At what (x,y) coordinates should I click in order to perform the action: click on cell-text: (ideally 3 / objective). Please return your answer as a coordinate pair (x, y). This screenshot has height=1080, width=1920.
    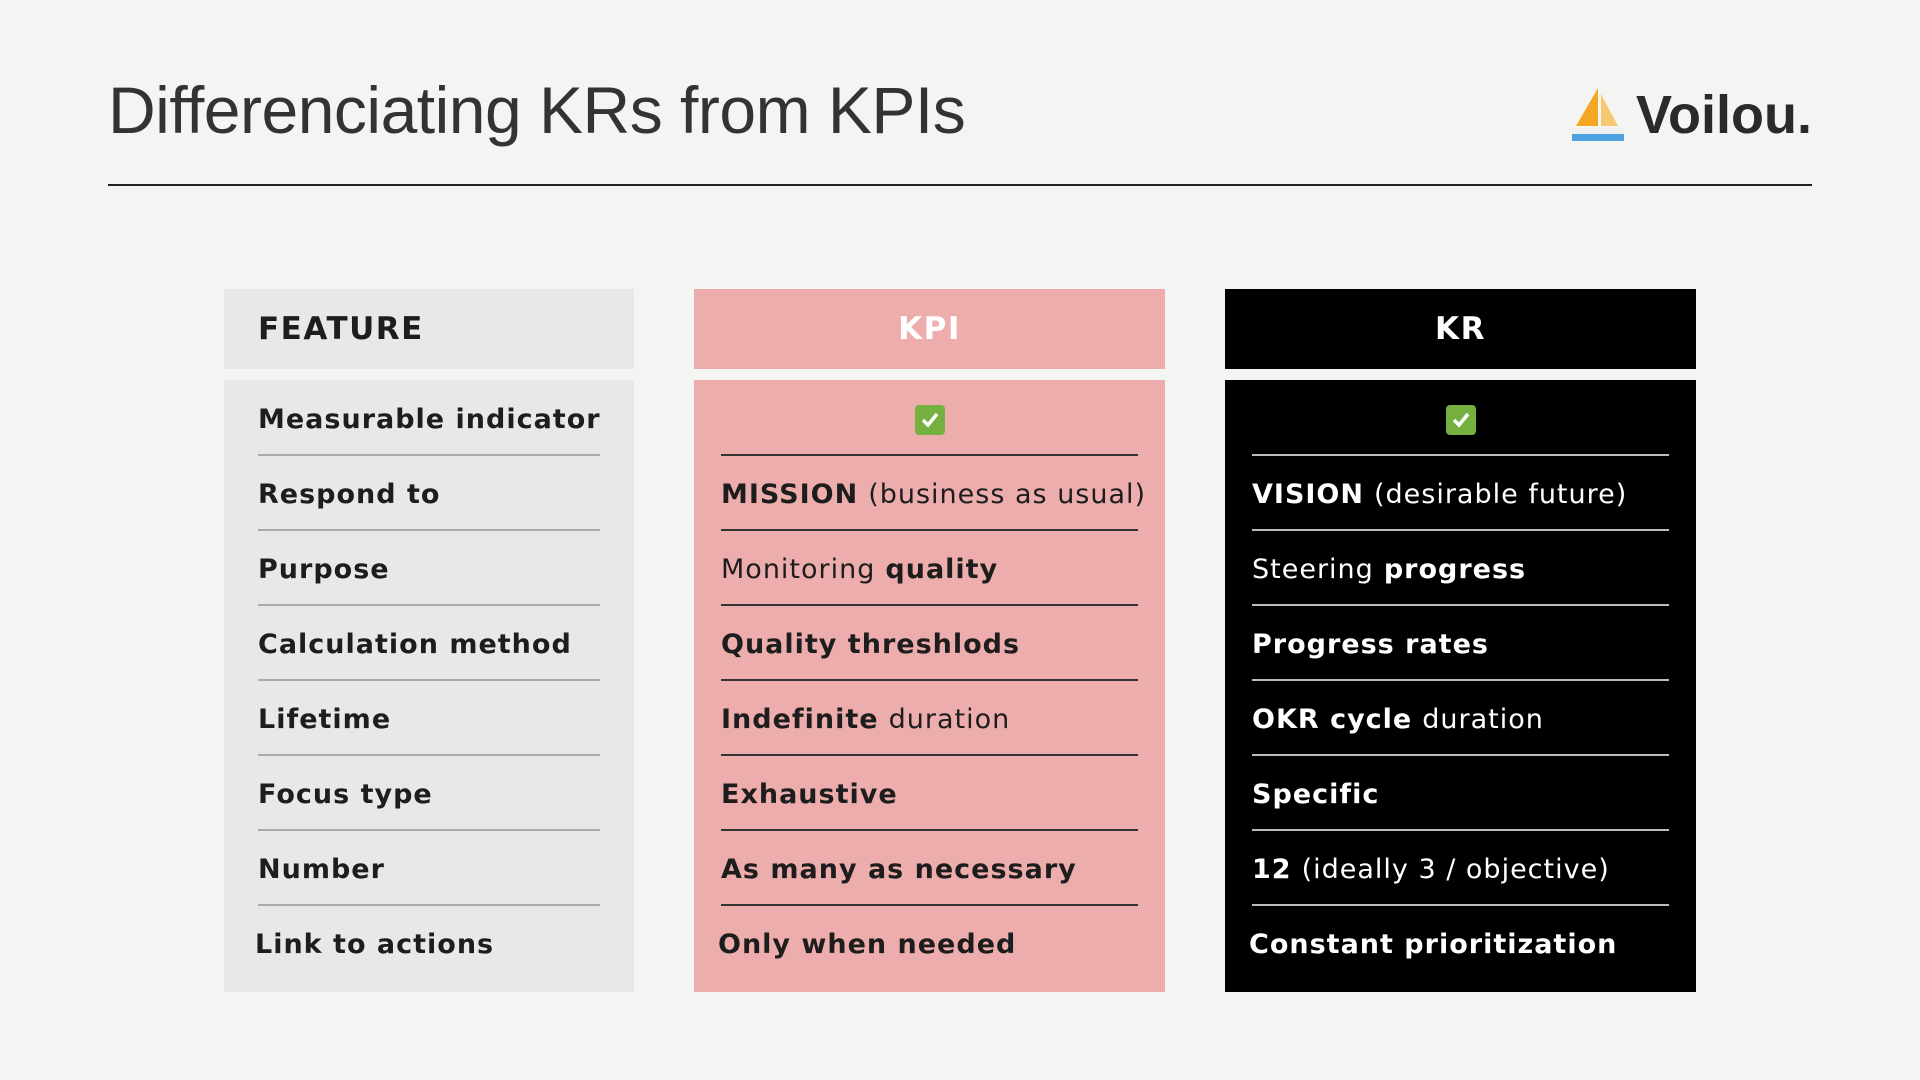
    Looking at the image, I should click on (1455, 869).